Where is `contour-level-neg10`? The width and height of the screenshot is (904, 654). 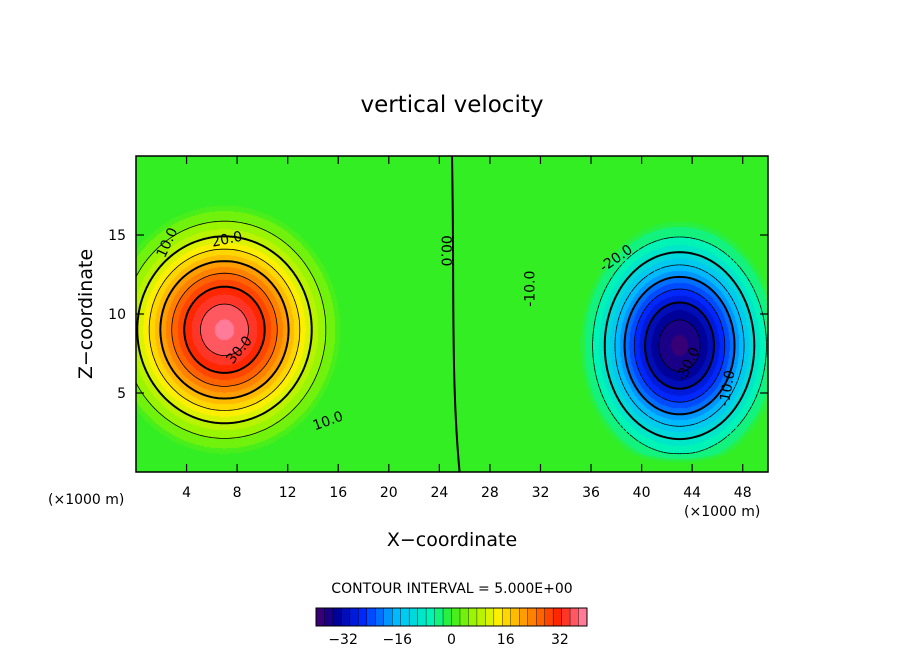
contour-level-neg10 is located at coordinates (679, 346).